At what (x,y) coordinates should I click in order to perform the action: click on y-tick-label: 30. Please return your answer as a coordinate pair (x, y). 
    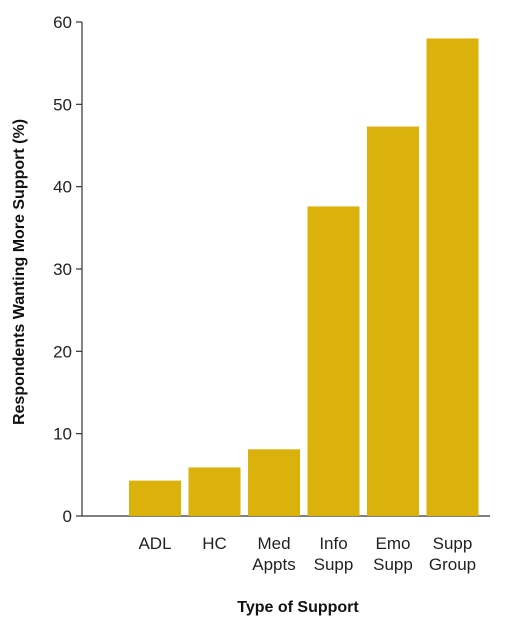
    Looking at the image, I should click on (62, 269).